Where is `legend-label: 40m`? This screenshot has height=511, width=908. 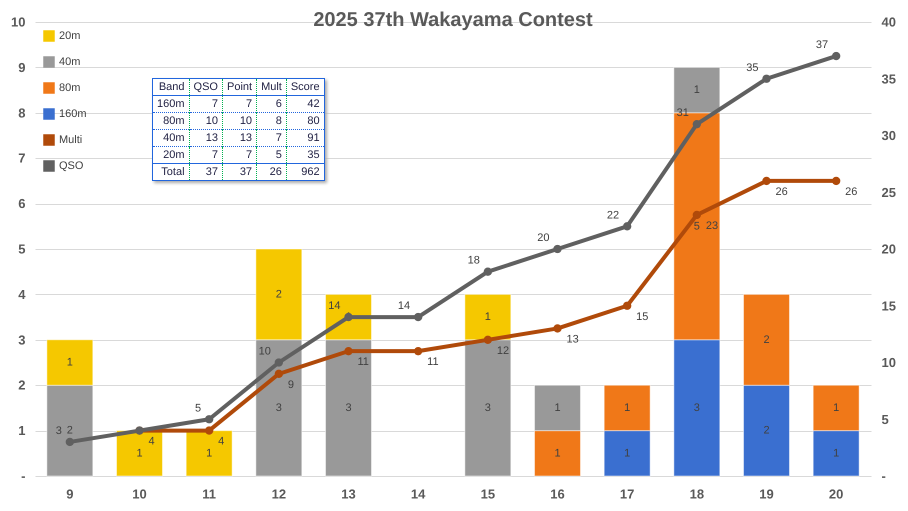
legend-label: 40m is located at coordinates (69, 62).